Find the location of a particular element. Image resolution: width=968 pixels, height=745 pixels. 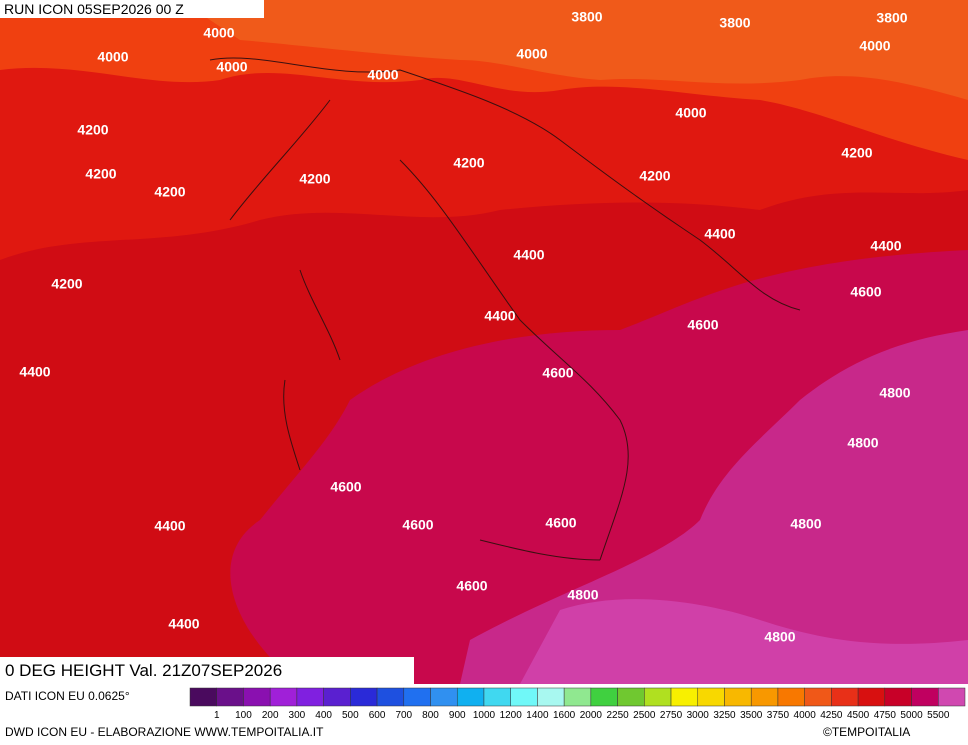

legend-label: 800 is located at coordinates (430, 715).